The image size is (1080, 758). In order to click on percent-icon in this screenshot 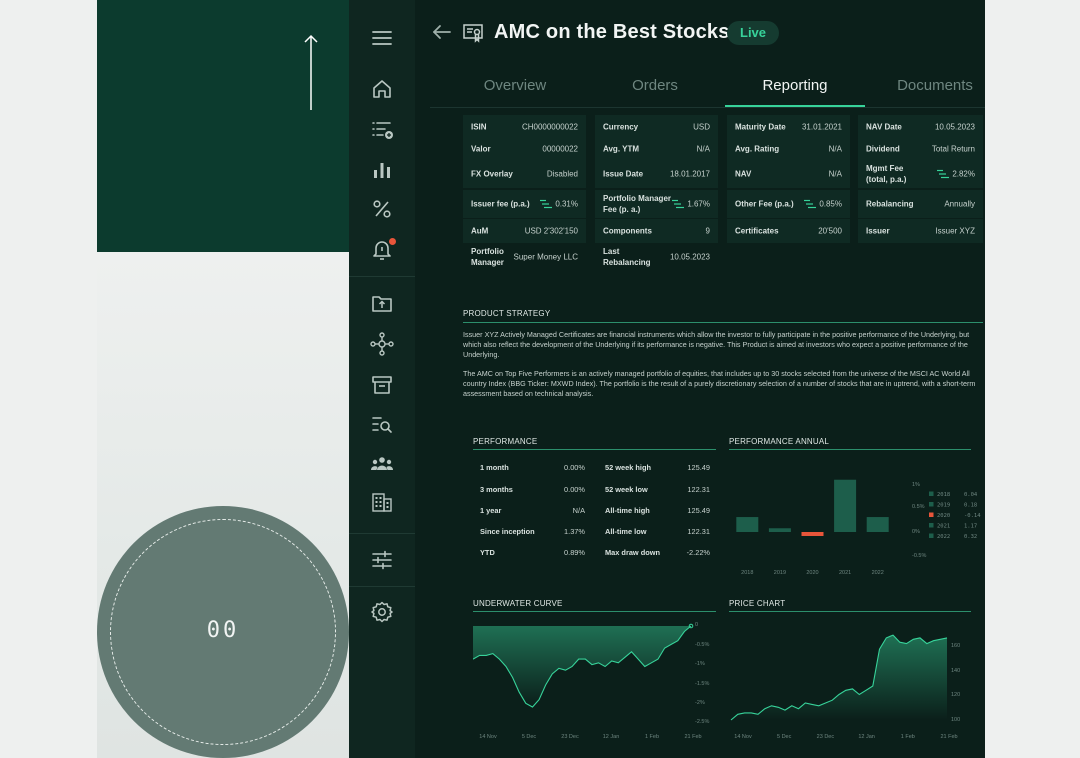, I will do `click(382, 209)`.